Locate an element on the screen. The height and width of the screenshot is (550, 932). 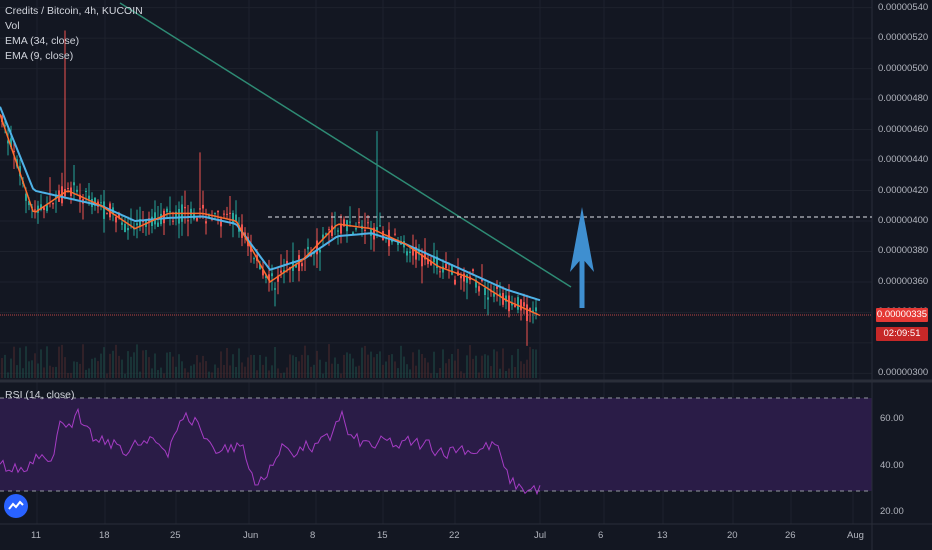
price-tick-label: 0.00000500 is located at coordinates (903, 68).